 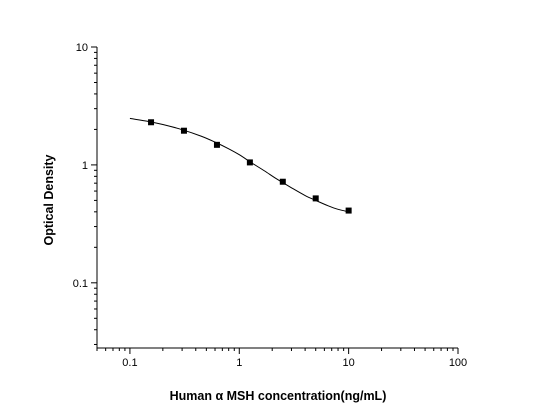 What do you see at coordinates (349, 363) in the screenshot?
I see `x-tick-label: 10` at bounding box center [349, 363].